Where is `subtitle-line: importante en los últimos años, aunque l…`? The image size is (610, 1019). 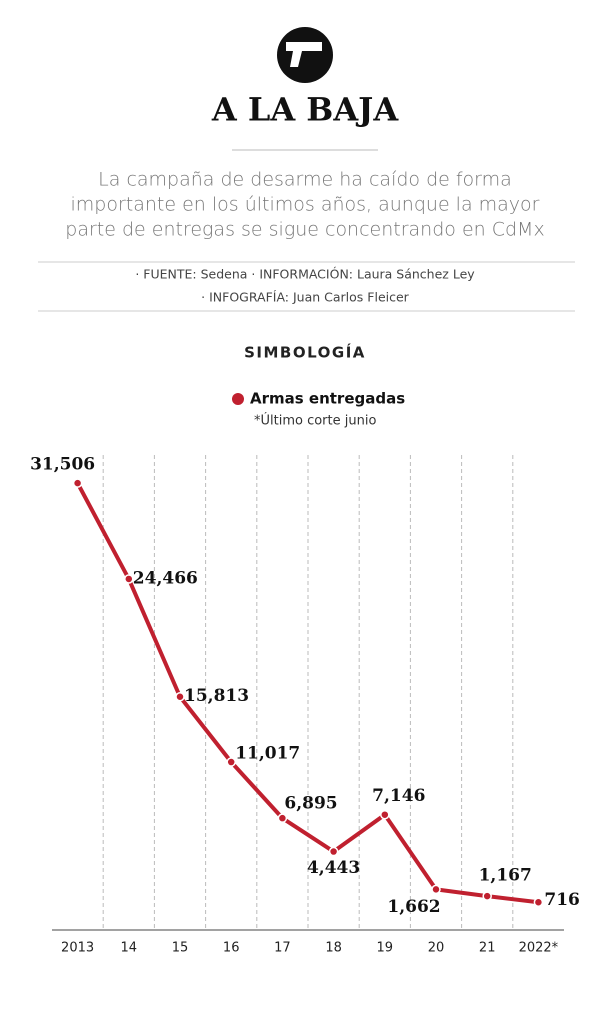
subtitle-line: importante en los últimos años, aunque l… is located at coordinates (305, 205).